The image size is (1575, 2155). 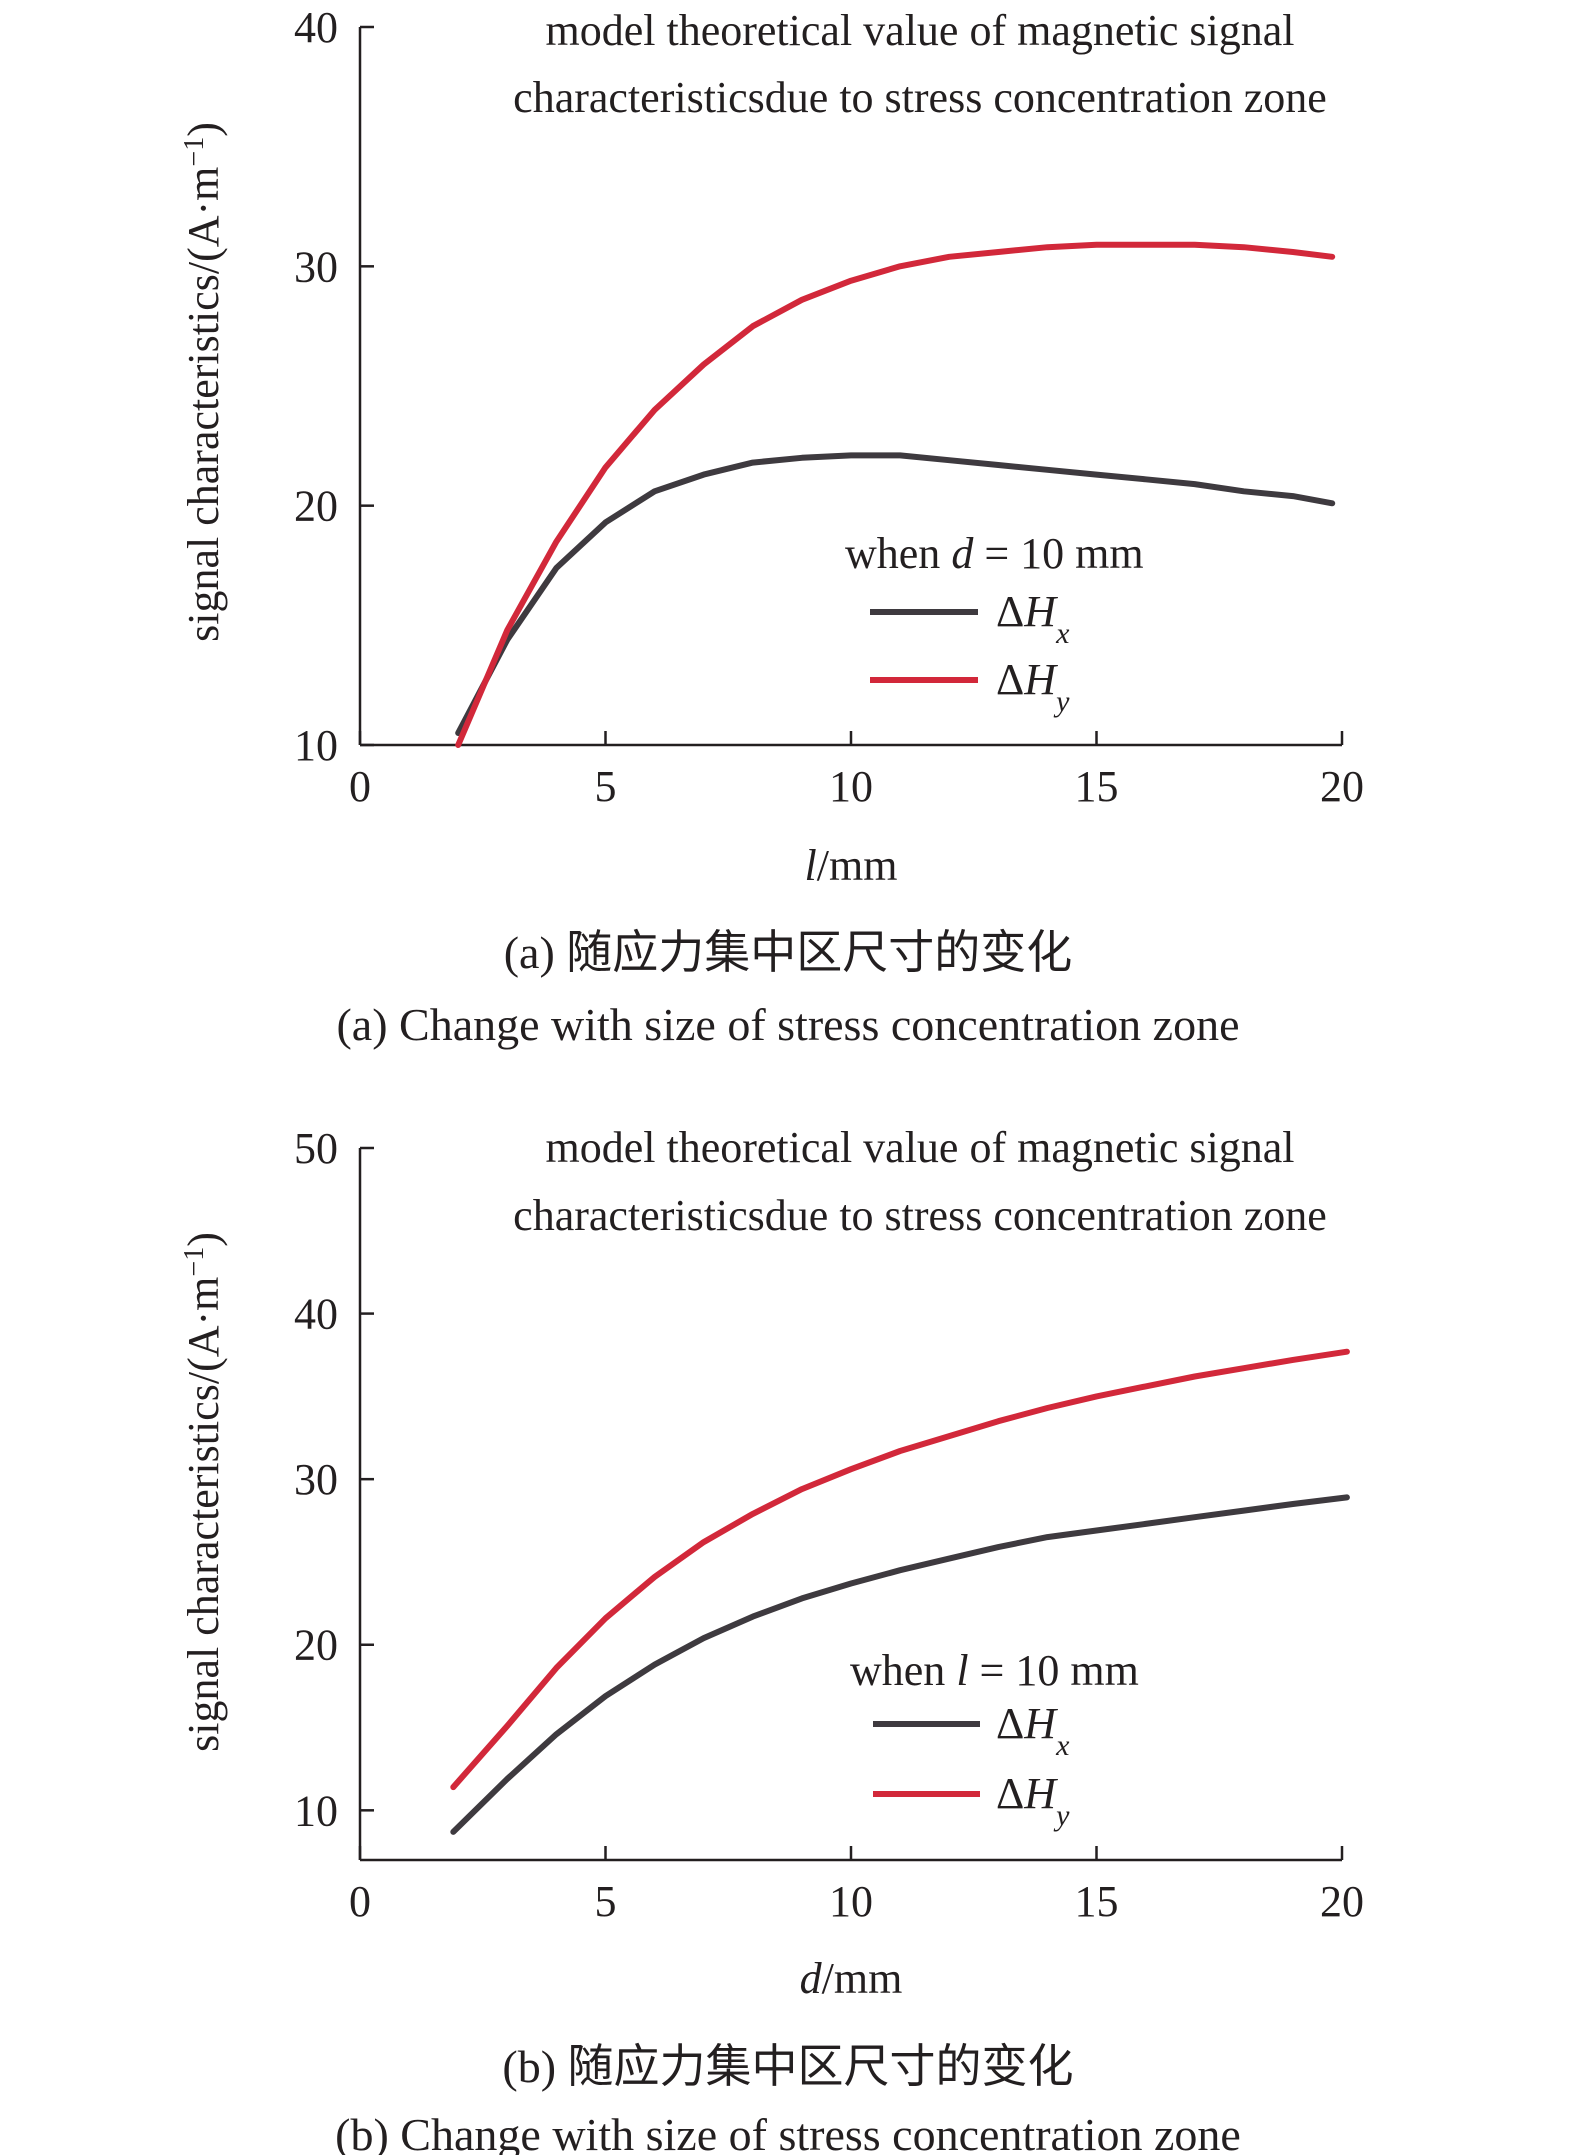 I want to click on x-axis-title: d/mm, so click(x=851, y=1978).